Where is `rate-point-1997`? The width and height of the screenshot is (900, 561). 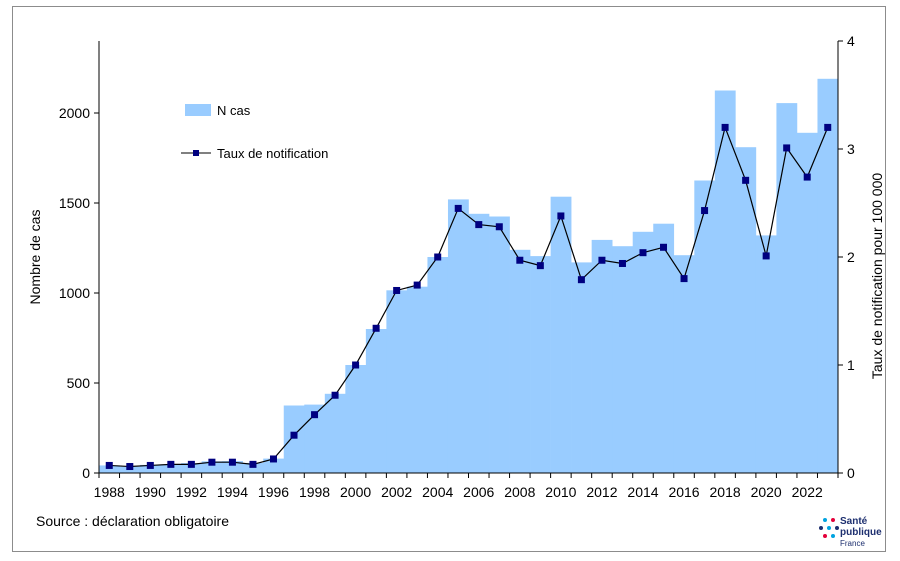 rate-point-1997 is located at coordinates (294, 435).